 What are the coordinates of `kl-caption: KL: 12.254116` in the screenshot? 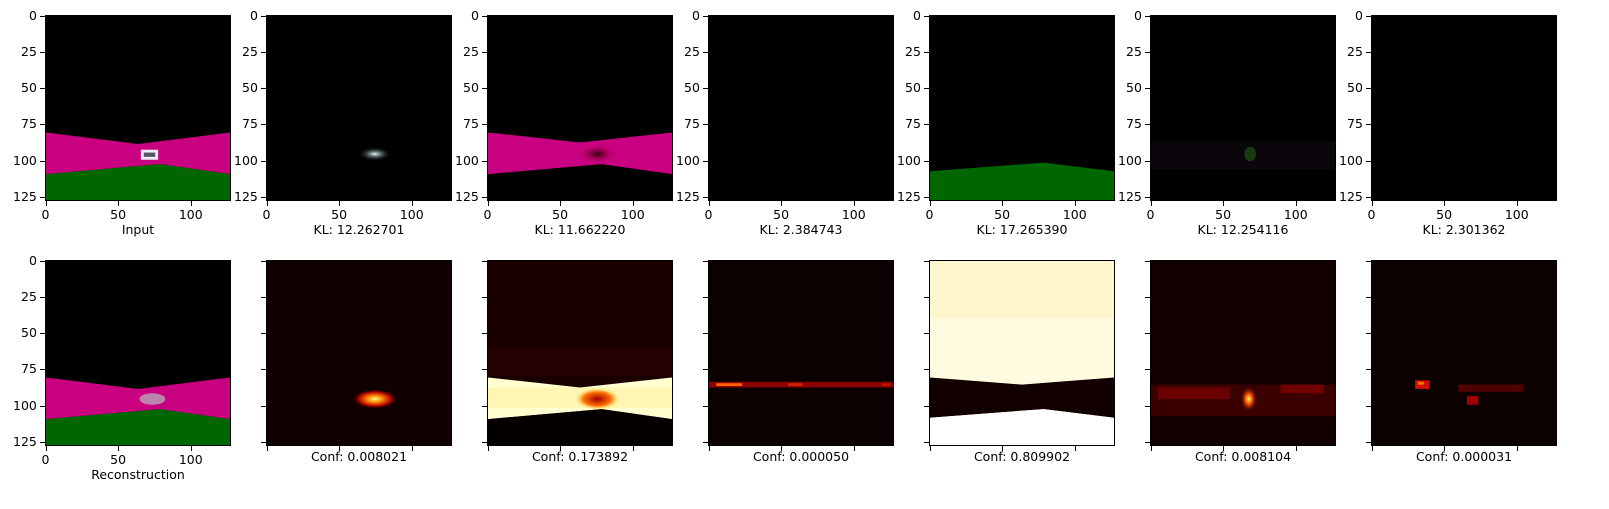 It's located at (1243, 229).